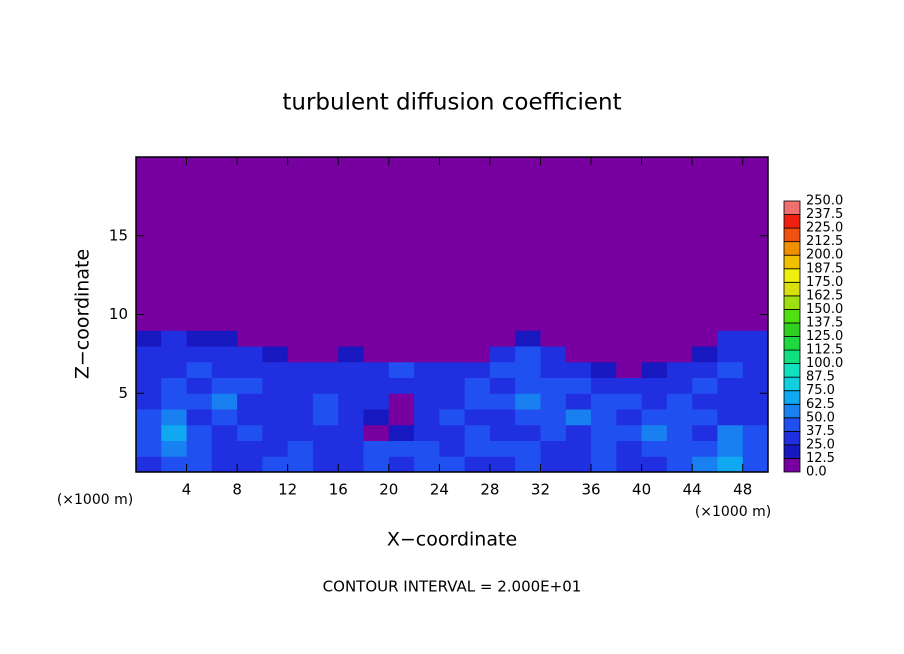 Image resolution: width=904 pixels, height=654 pixels. What do you see at coordinates (452, 587) in the screenshot?
I see `footer-note: CONTOUR INTERVAL = 2.000E+01` at bounding box center [452, 587].